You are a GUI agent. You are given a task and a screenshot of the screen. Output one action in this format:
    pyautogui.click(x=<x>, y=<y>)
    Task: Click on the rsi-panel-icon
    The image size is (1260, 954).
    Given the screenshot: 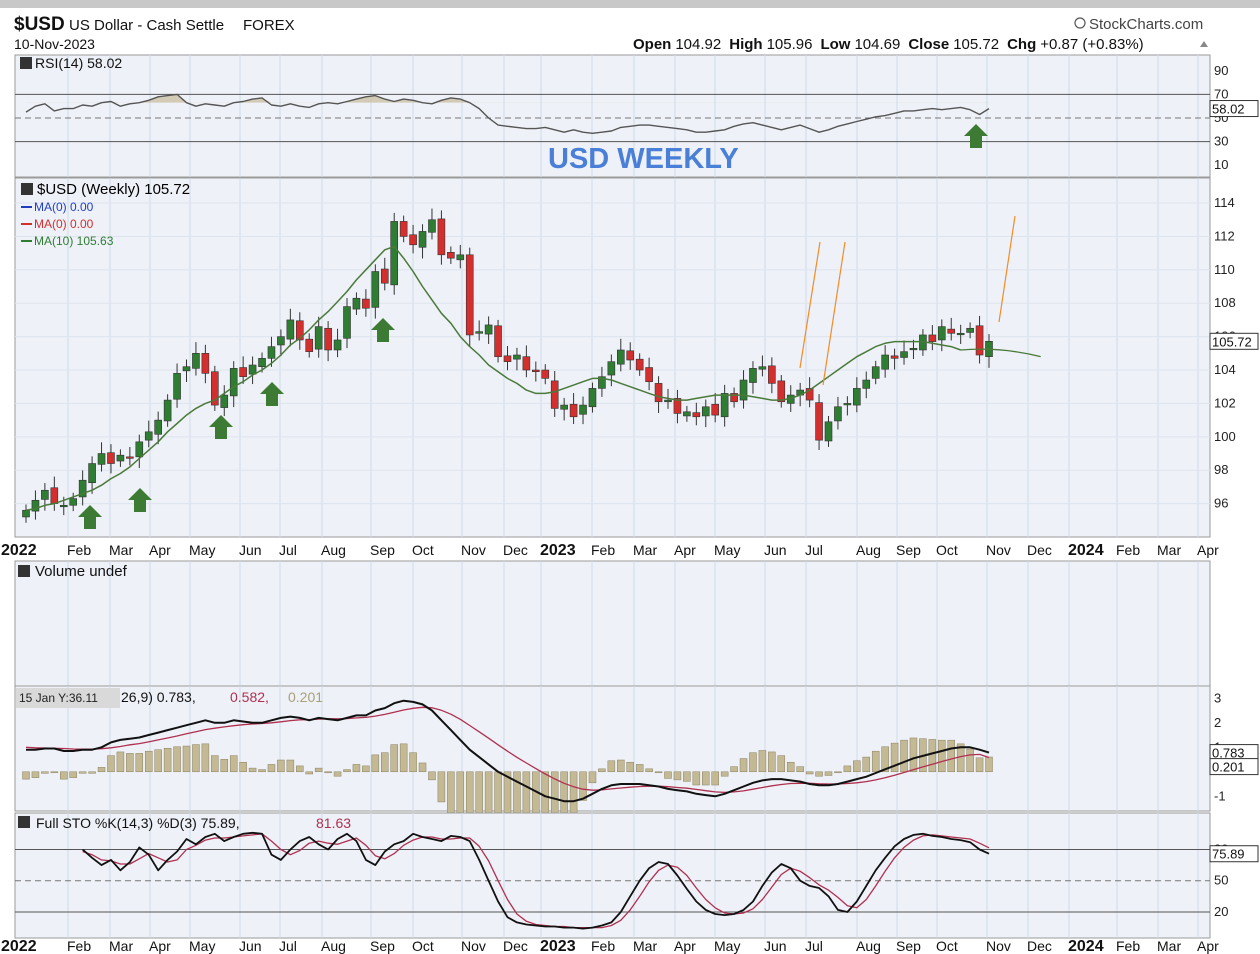 What is the action you would take?
    pyautogui.click(x=26, y=63)
    